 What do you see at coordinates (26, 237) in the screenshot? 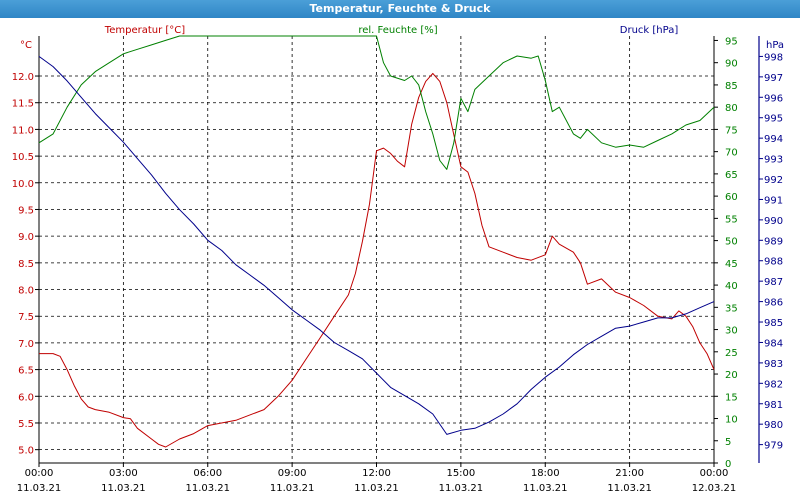
I see `temperature-tick-label: 9.0` at bounding box center [26, 237].